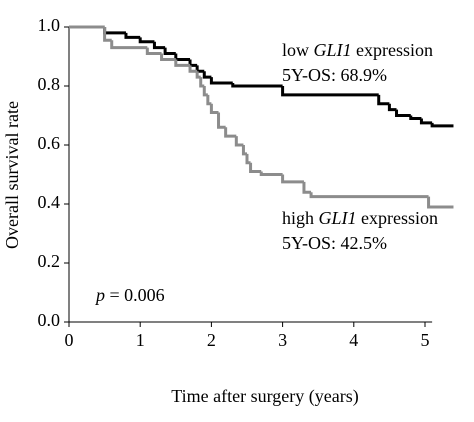 The height and width of the screenshot is (422, 474). What do you see at coordinates (69, 340) in the screenshot?
I see `x-tick-label: 0` at bounding box center [69, 340].